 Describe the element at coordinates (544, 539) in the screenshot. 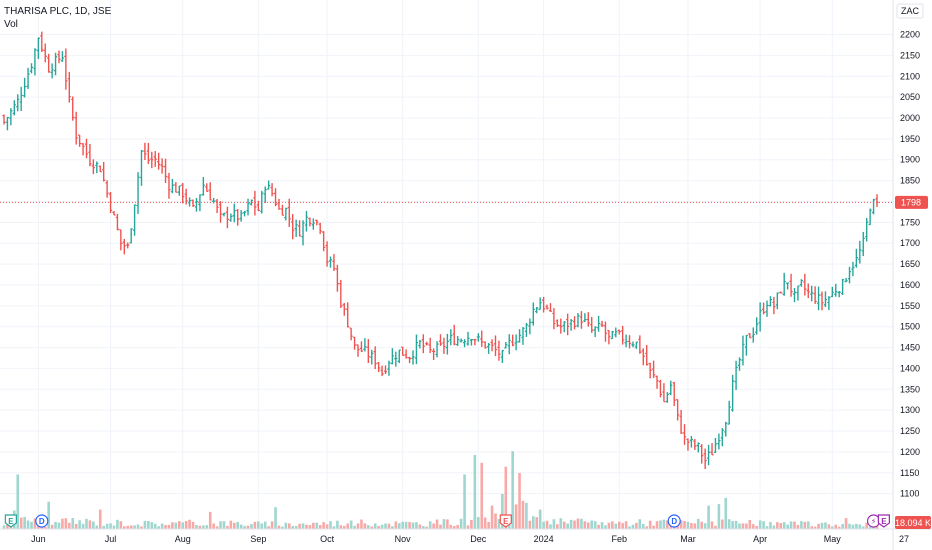

I see `time-tick-label: 2024` at that location.